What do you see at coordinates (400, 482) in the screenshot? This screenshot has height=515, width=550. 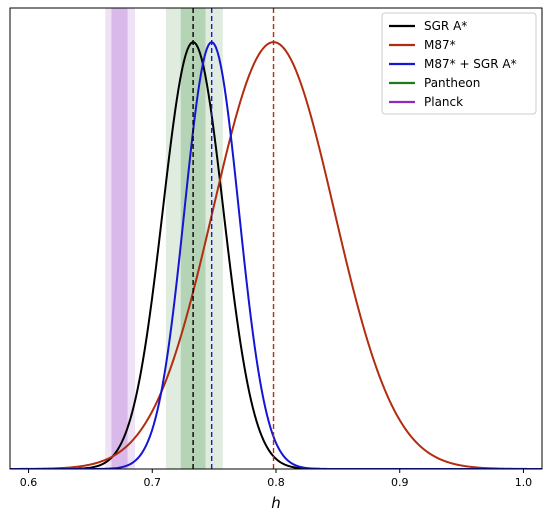 I see `x-tick-label: 0.9` at bounding box center [400, 482].